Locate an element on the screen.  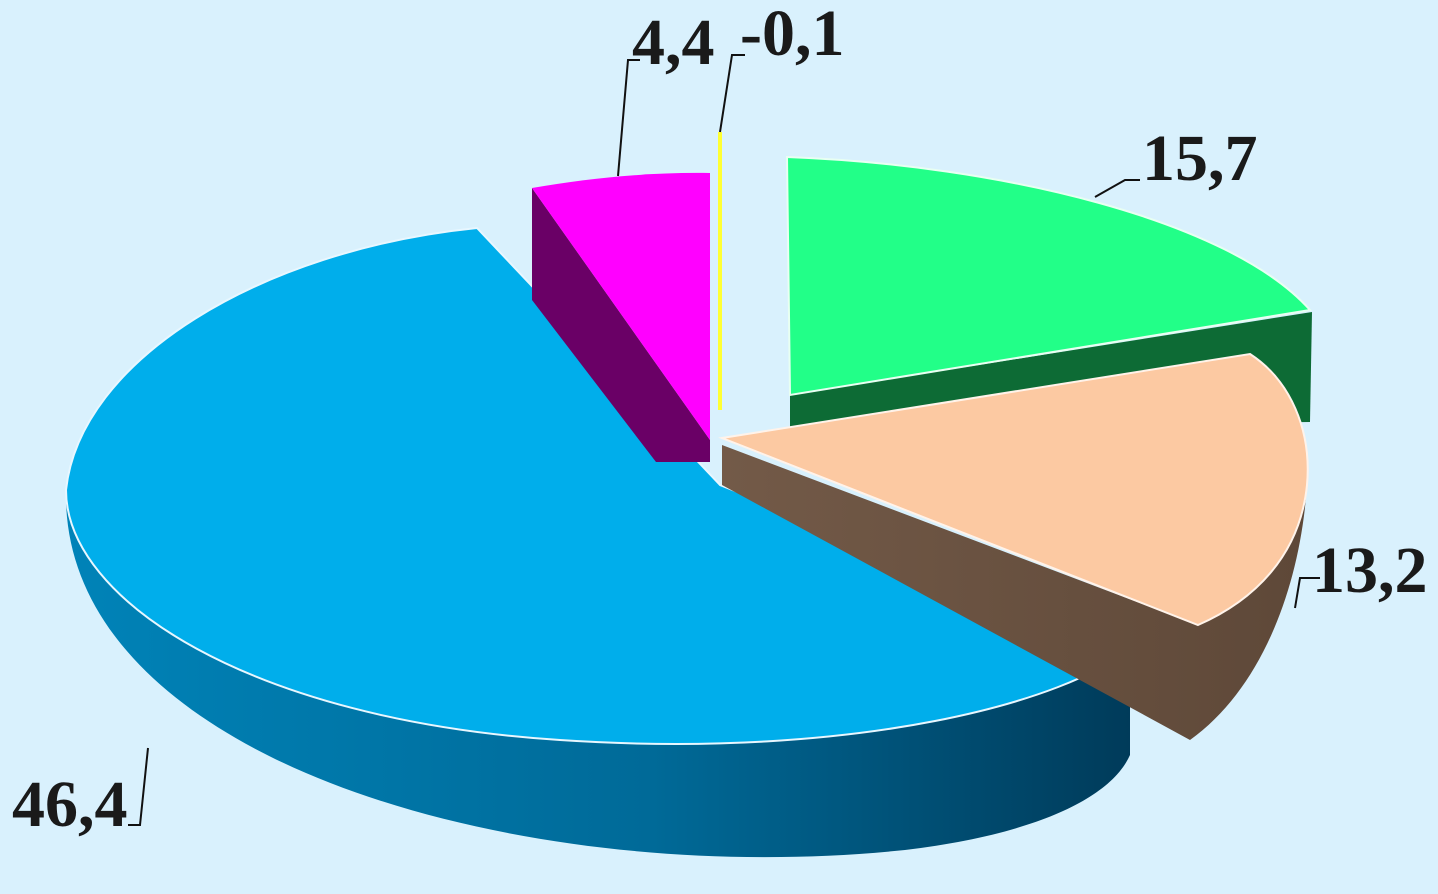
data-label-4-4: 4,4 is located at coordinates (673, 42).